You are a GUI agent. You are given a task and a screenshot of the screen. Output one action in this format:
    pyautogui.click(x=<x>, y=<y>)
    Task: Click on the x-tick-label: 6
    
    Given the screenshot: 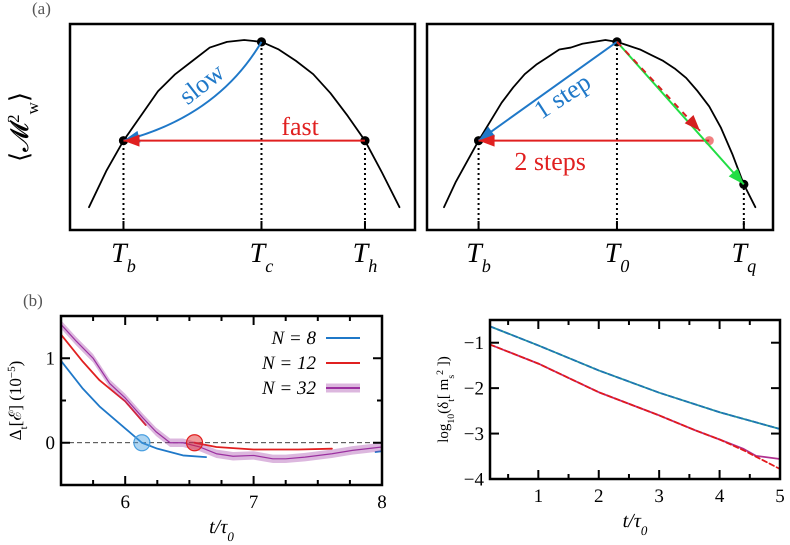 What is the action you would take?
    pyautogui.click(x=125, y=502)
    